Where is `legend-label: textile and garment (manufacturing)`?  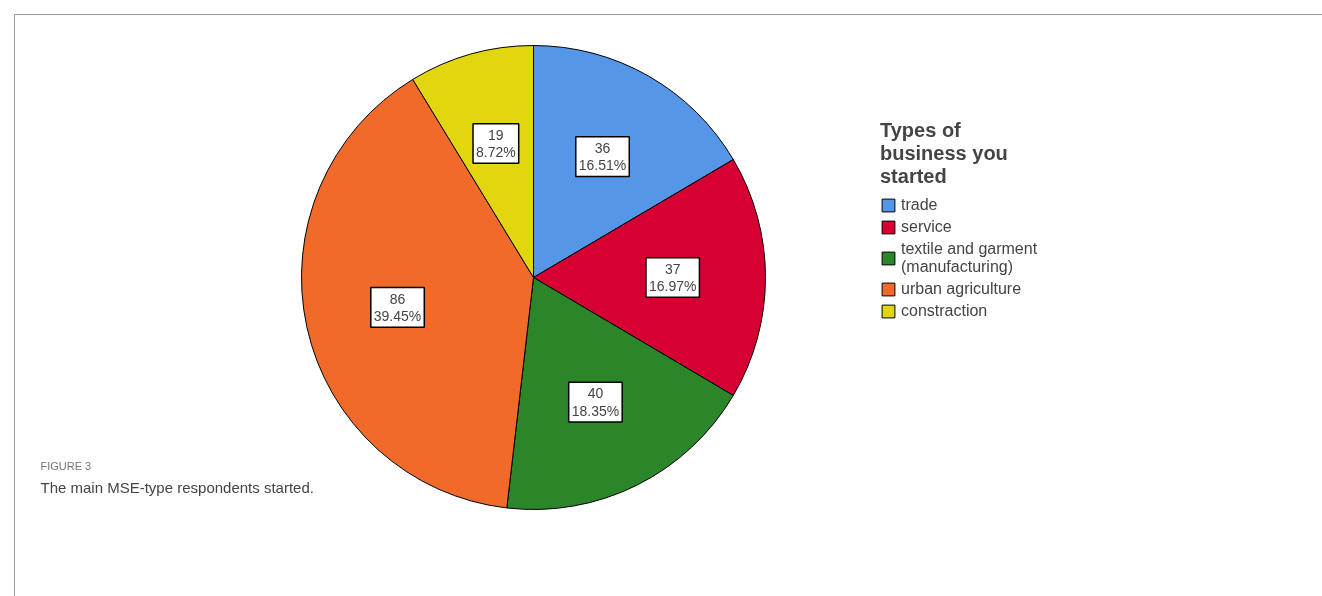 legend-label: textile and garment (manufacturing) is located at coordinates (969, 258).